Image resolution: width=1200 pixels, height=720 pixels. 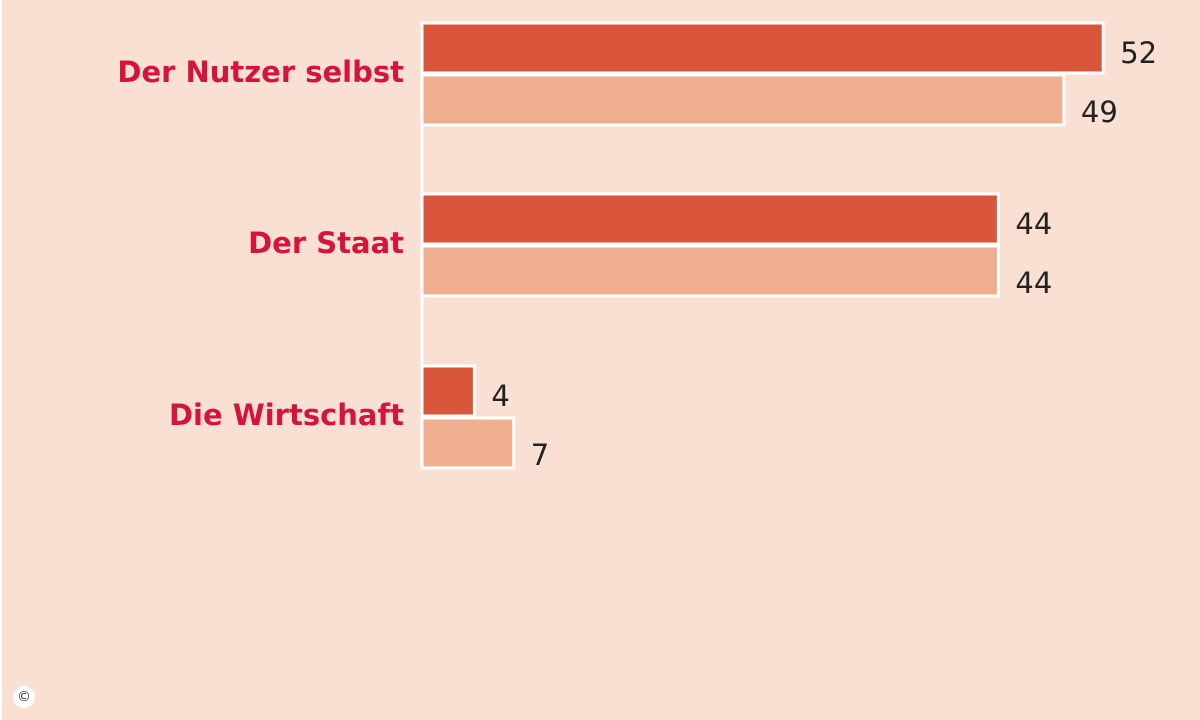 What do you see at coordinates (500, 396) in the screenshot?
I see `data-label: 4` at bounding box center [500, 396].